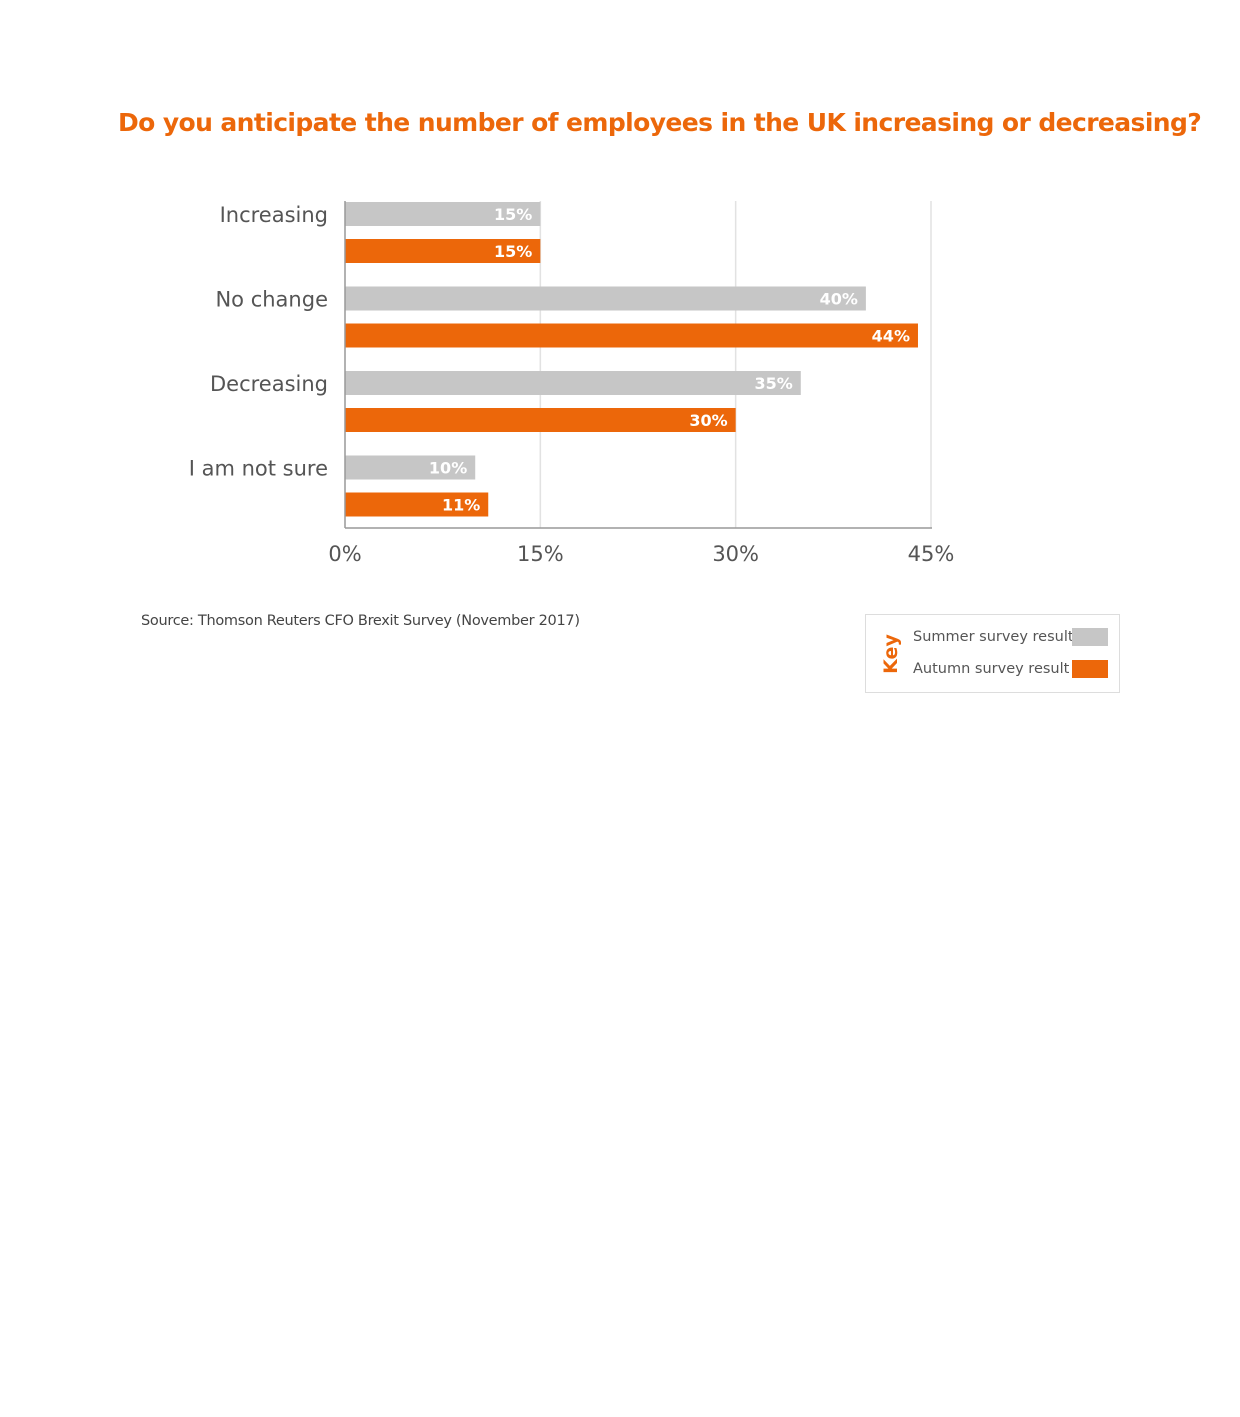 Image resolution: width=1240 pixels, height=1417 pixels. I want to click on legend-title: Key, so click(890, 654).